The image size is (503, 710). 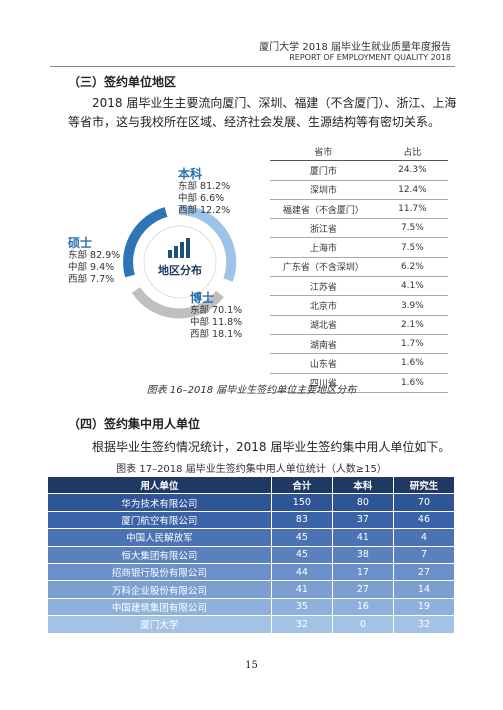 I want to click on row: 福建省（不含厦门） 11.7%, so click(x=359, y=209).